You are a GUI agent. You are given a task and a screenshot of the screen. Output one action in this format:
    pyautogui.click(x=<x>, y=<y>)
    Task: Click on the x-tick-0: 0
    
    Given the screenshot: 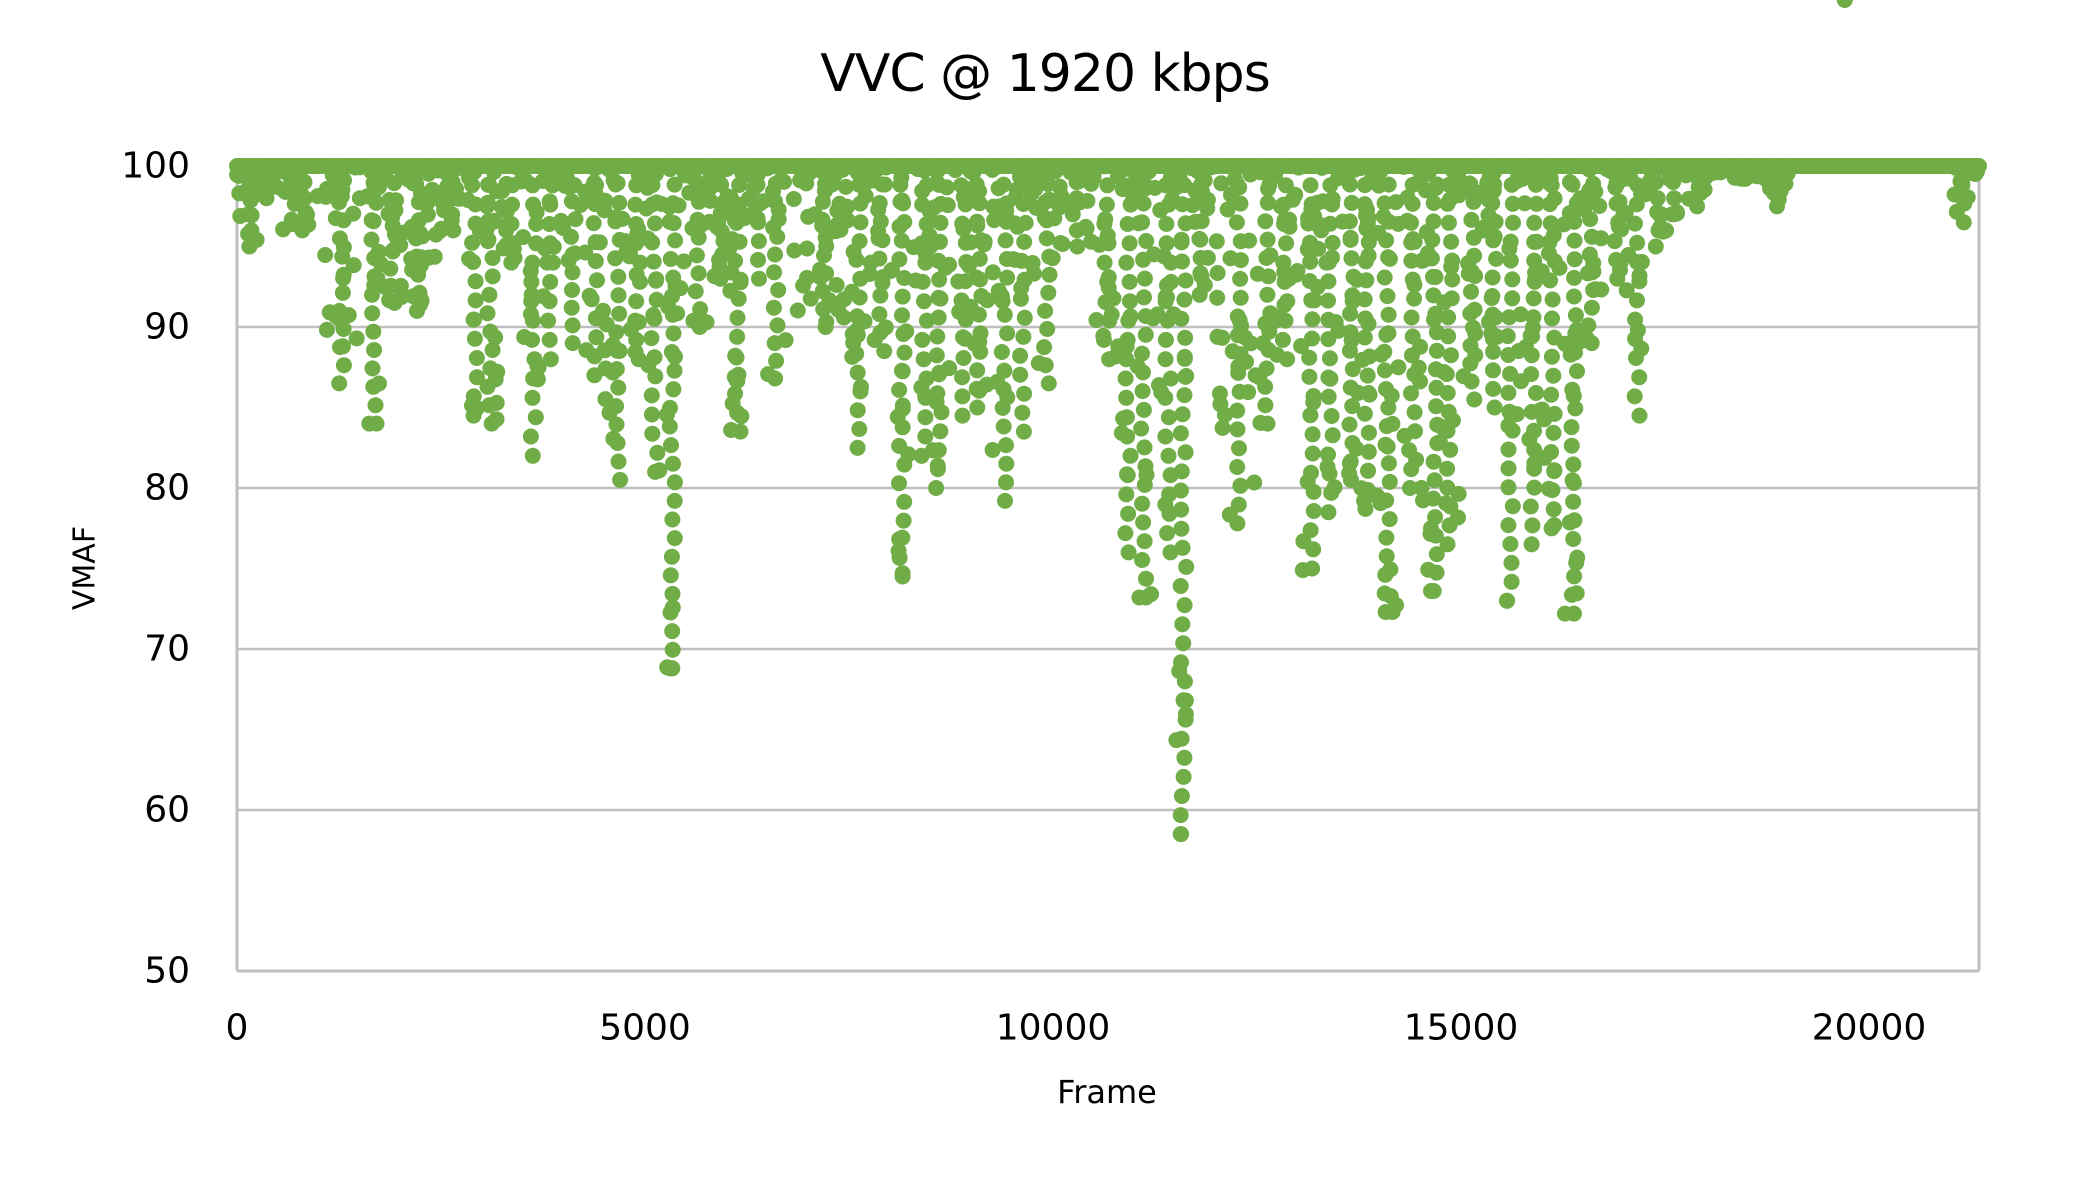 What is the action you would take?
    pyautogui.click(x=237, y=1028)
    